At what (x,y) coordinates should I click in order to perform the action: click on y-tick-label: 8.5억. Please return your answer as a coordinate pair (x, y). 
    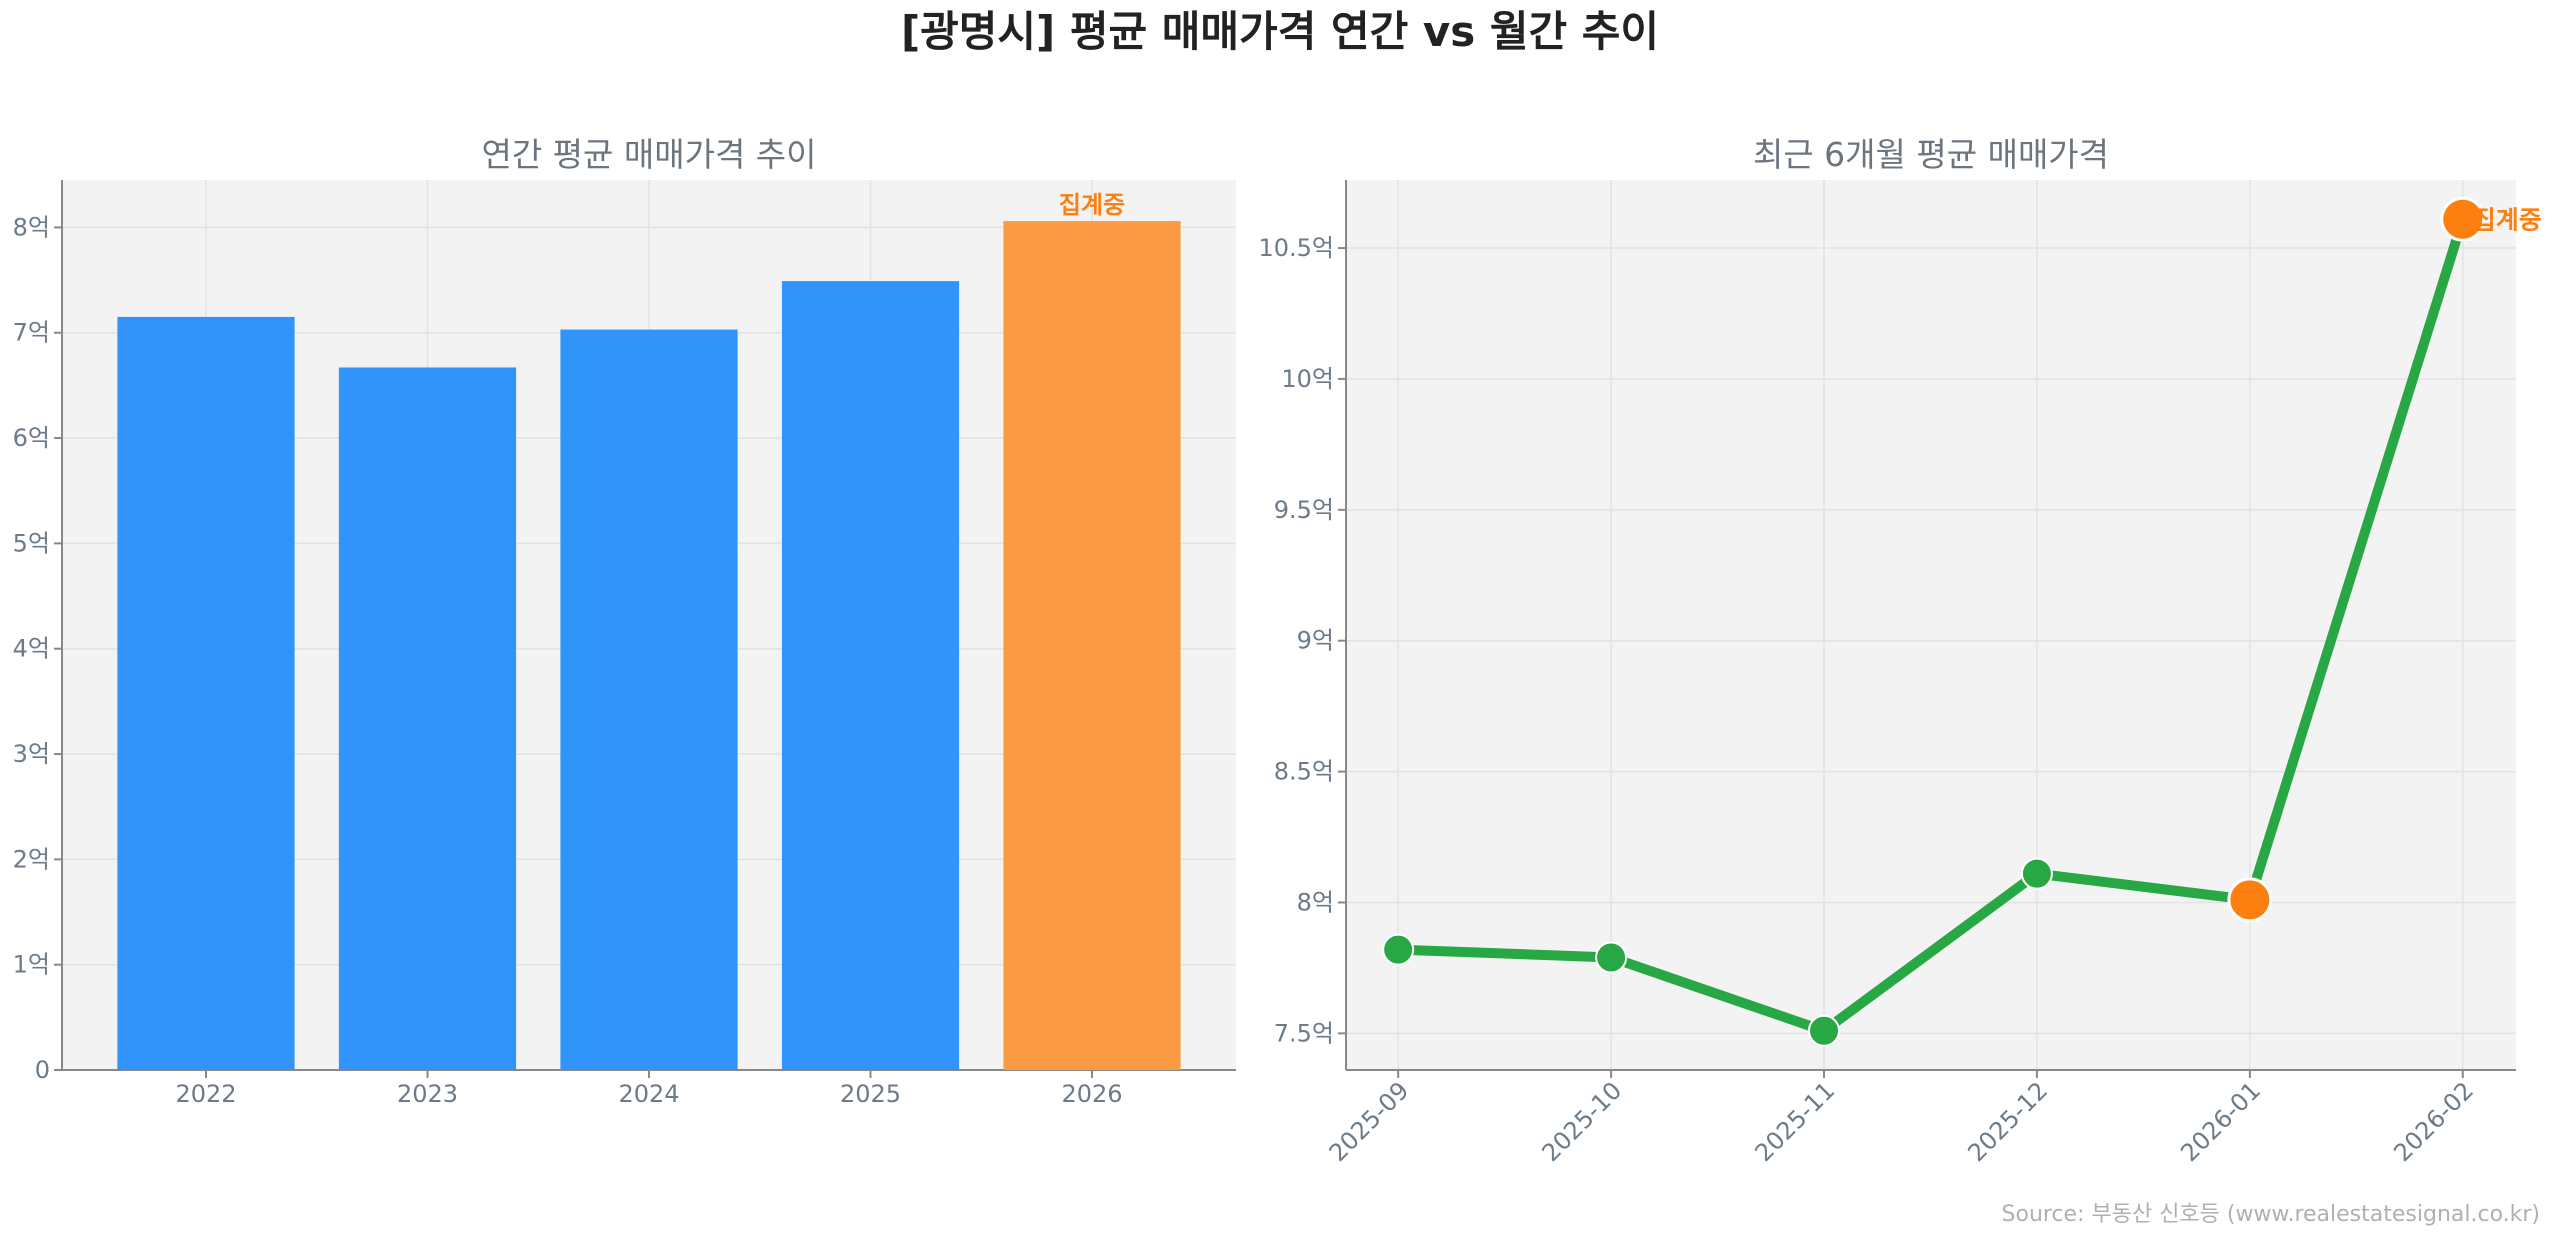
    Looking at the image, I should click on (1304, 772).